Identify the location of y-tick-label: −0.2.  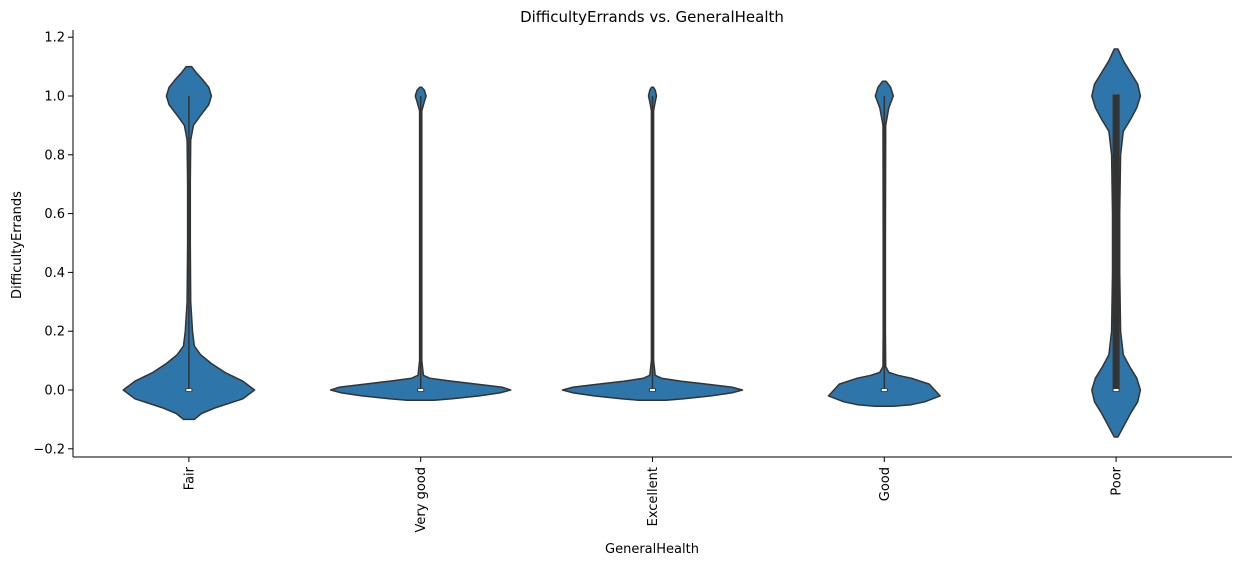
(49, 449).